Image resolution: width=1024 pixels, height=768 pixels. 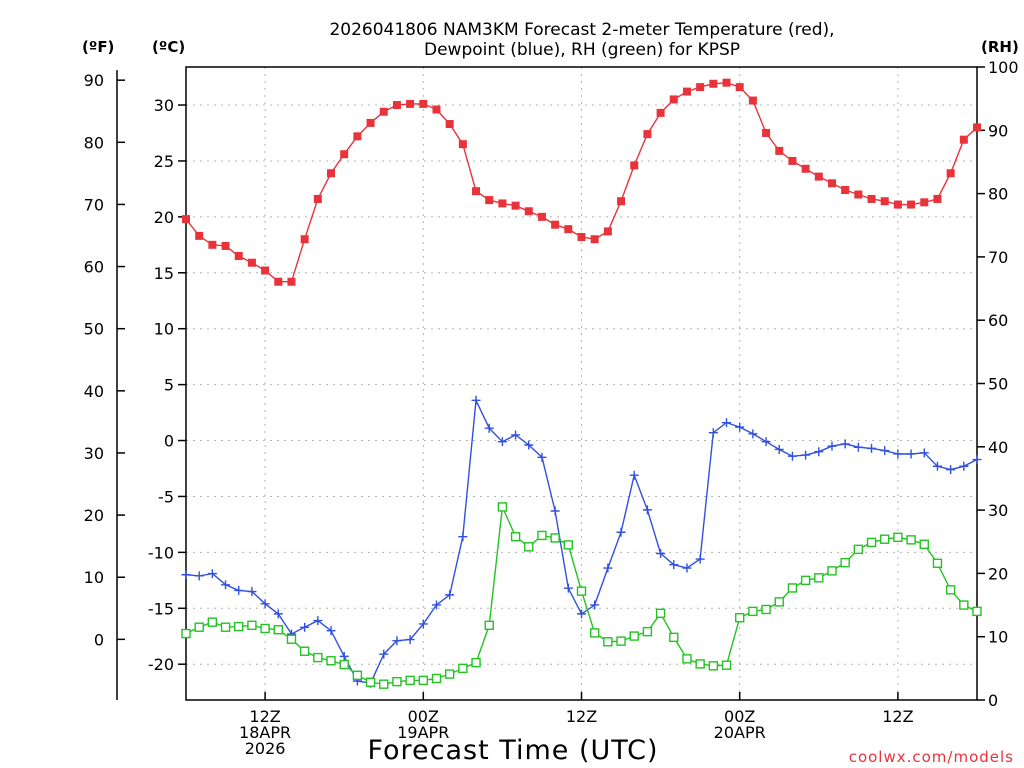 What do you see at coordinates (1000, 47) in the screenshot?
I see `rh-unit-label: (RH)` at bounding box center [1000, 47].